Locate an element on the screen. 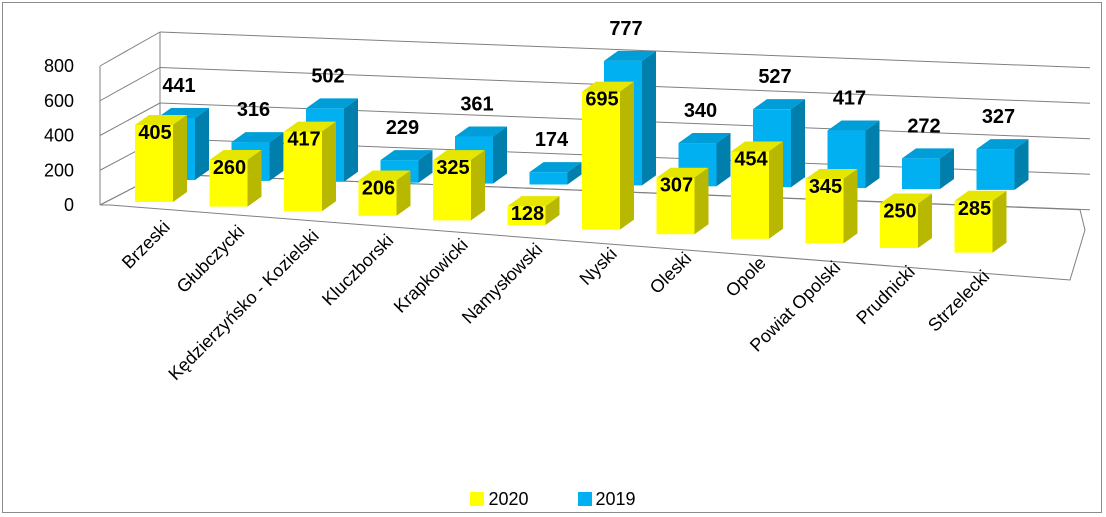 The height and width of the screenshot is (517, 1106). legend-swatch-2019 is located at coordinates (584, 498).